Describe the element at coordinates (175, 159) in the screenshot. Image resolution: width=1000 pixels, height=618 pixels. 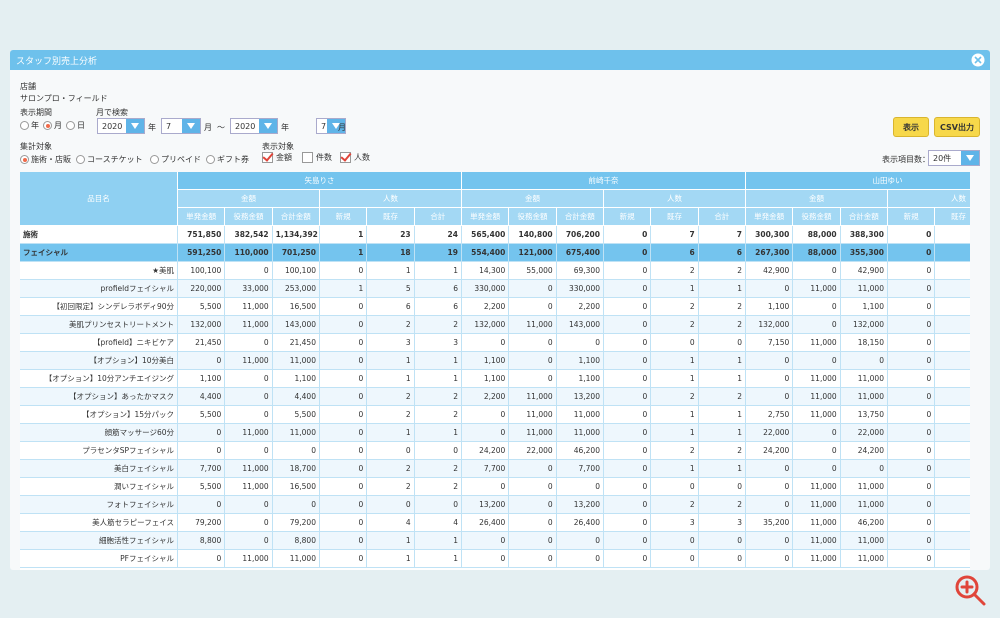
I see `radio: プリペイド` at that location.